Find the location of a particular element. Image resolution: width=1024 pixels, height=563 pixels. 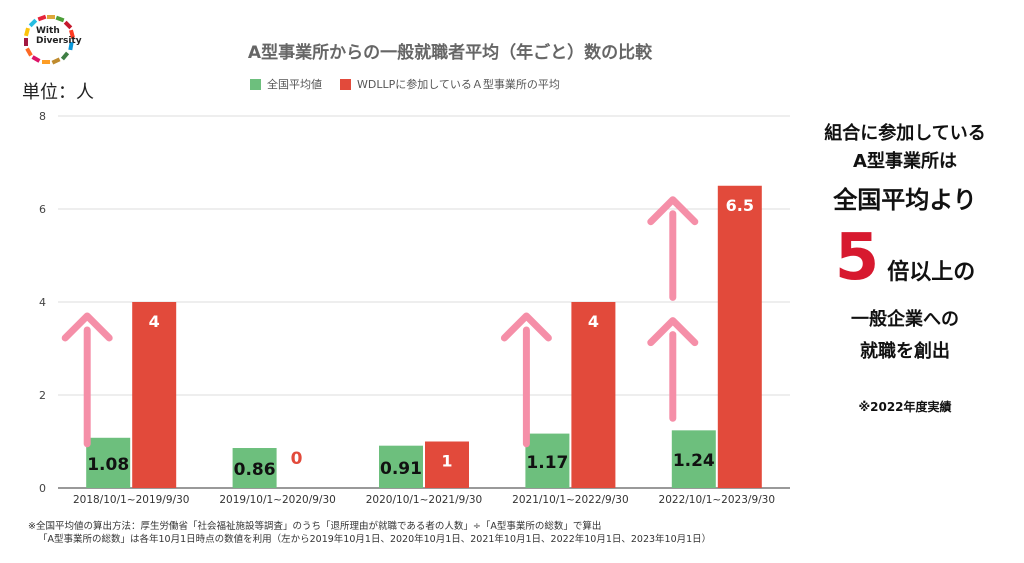

logo-ring-icon is located at coordinates (49, 39).